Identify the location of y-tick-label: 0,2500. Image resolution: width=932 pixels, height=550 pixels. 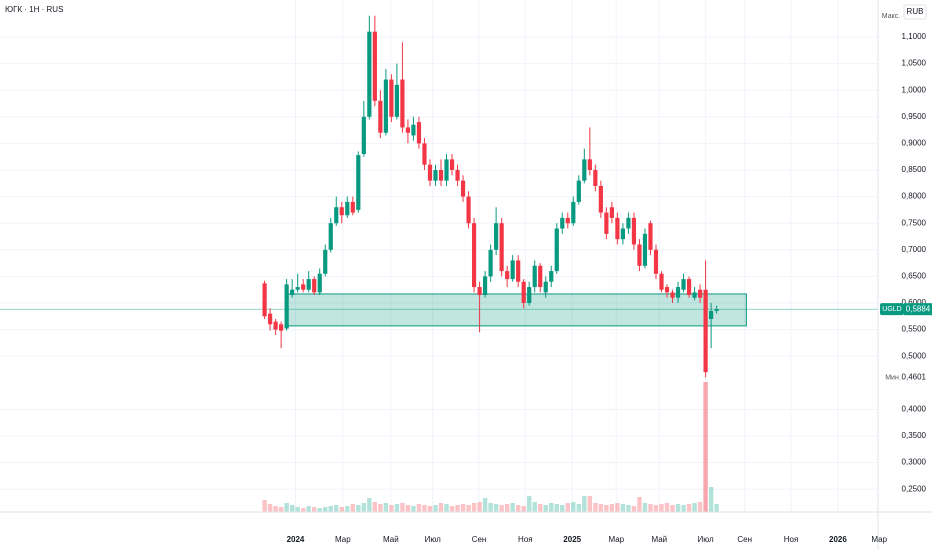
(914, 488).